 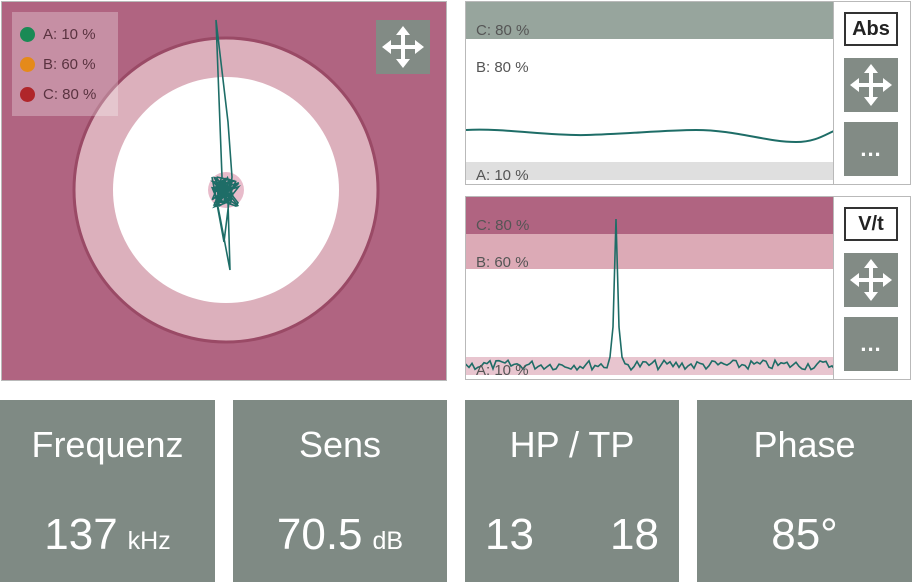 What do you see at coordinates (81, 534) in the screenshot?
I see `frequency-value: 137` at bounding box center [81, 534].